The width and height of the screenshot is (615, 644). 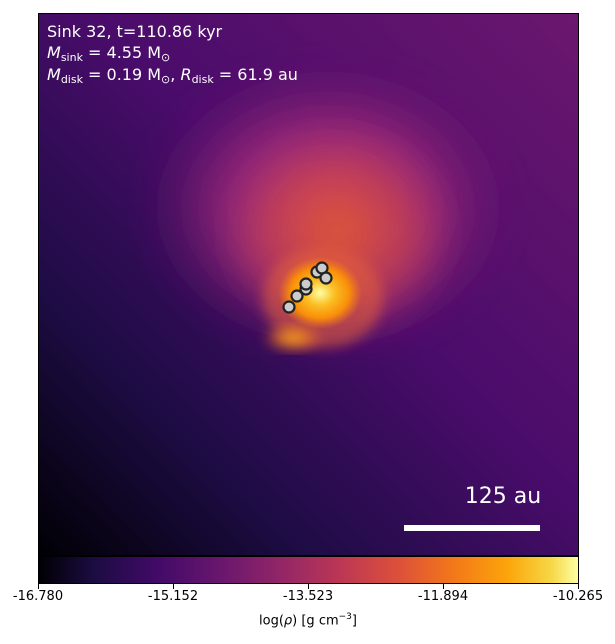 I want to click on scalebar-label: 125 au, so click(x=503, y=496).